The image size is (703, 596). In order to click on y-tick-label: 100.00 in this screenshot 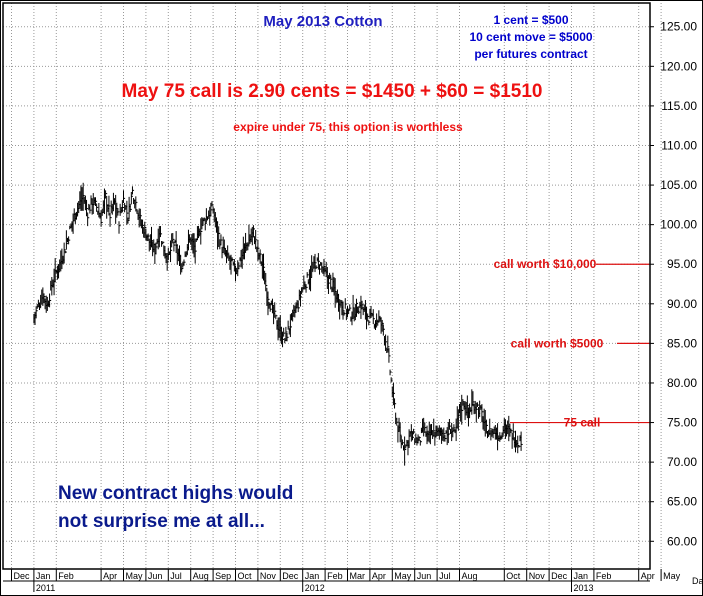, I will do `click(678, 225)`.